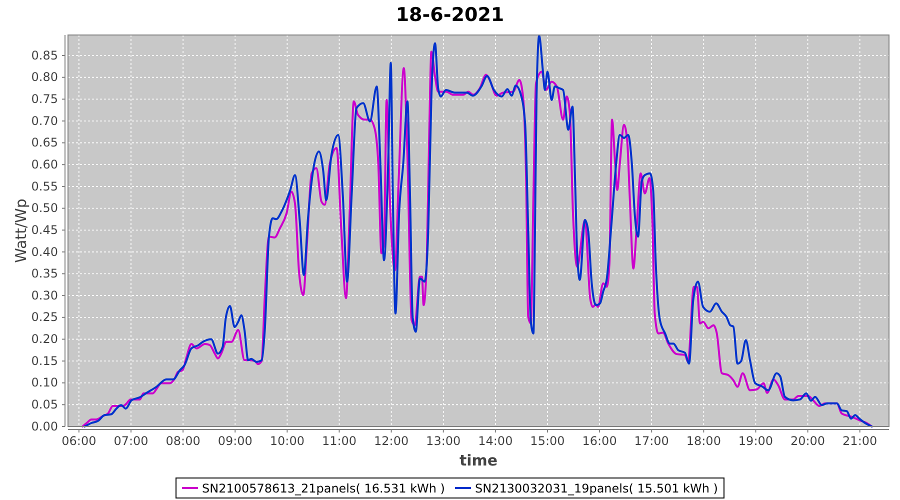 The width and height of the screenshot is (900, 500). I want to click on y-tick-label: 0.75, so click(44, 99).